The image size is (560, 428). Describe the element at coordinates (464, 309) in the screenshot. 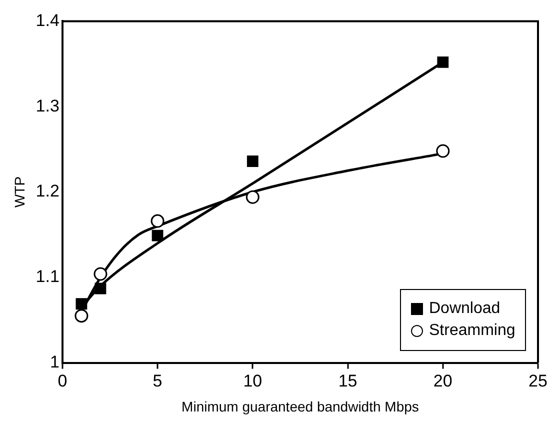

I see `legend-label: Download` at that location.